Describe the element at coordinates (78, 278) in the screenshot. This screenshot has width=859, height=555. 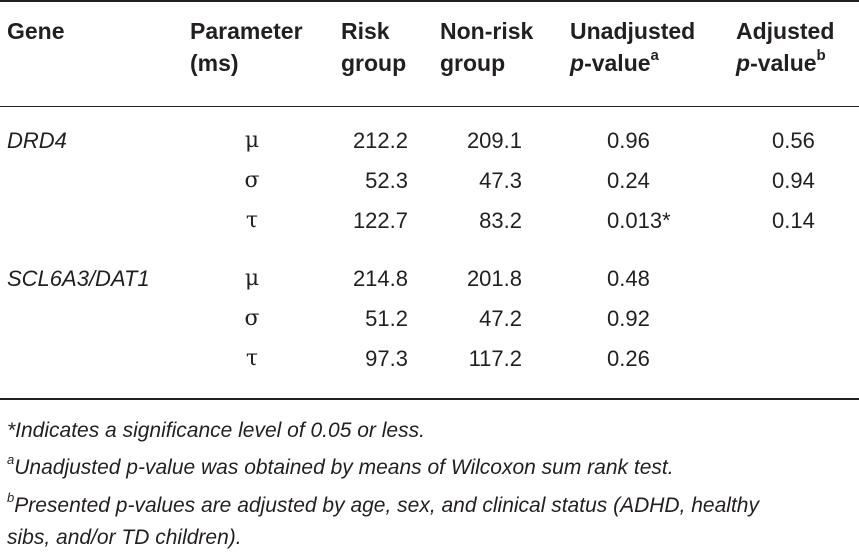
I see `gene-cell: SCL6A3/DAT1` at that location.